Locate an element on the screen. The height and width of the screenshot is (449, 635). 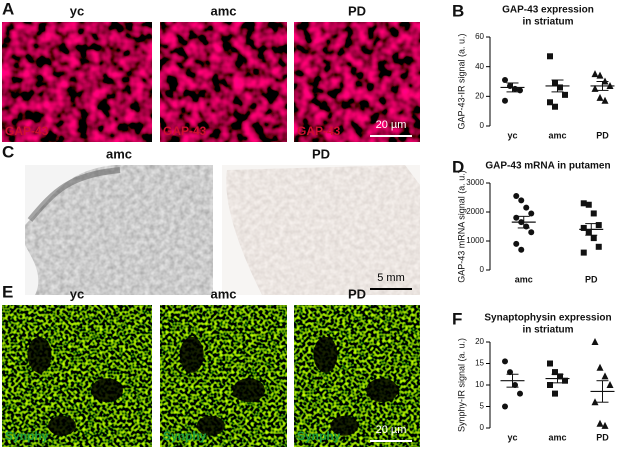
x-tick-label: yc is located at coordinates (512, 135).